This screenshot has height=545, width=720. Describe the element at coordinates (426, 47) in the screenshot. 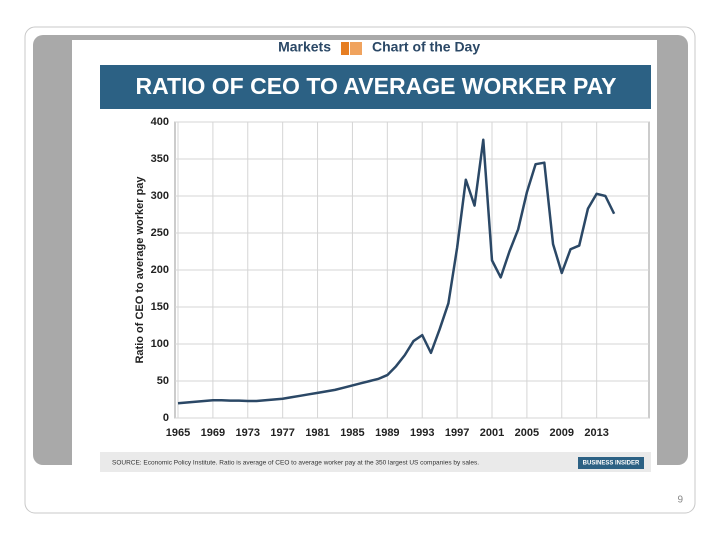

I see `header-column: Chart of the Day` at that location.